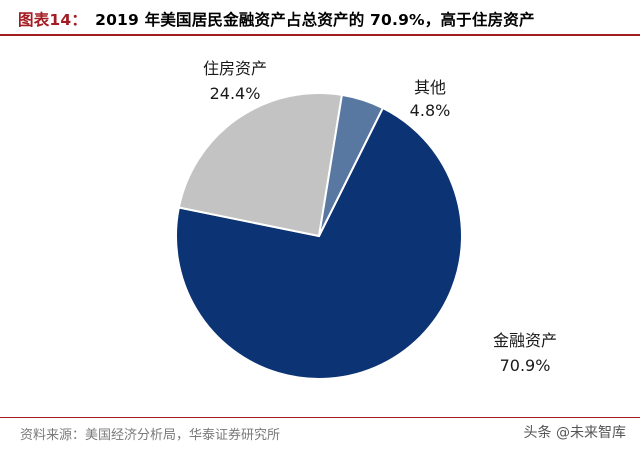  I want to click on slice-label-housing-name: 住房资产, so click(235, 68).